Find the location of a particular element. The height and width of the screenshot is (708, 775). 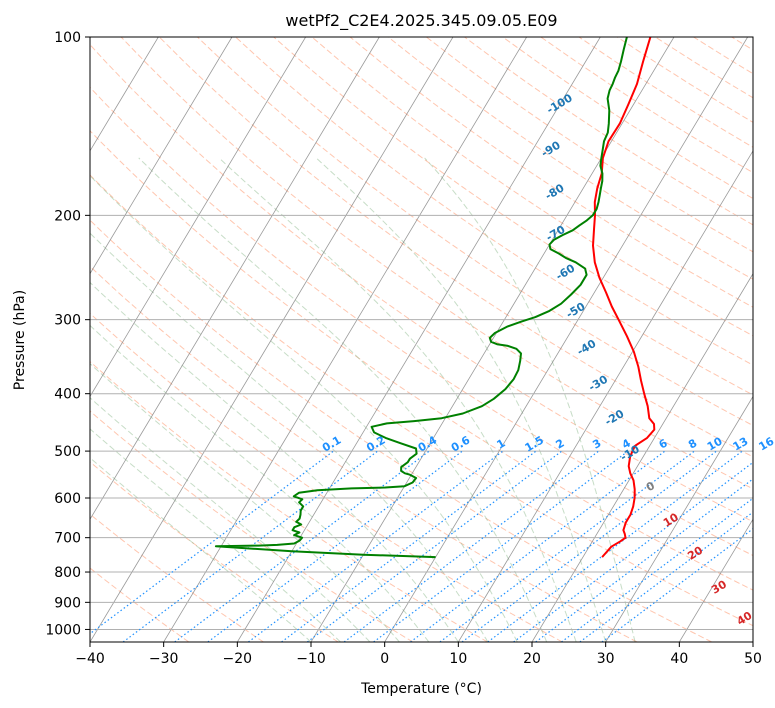

x-tick-label: 10 is located at coordinates (458, 659).